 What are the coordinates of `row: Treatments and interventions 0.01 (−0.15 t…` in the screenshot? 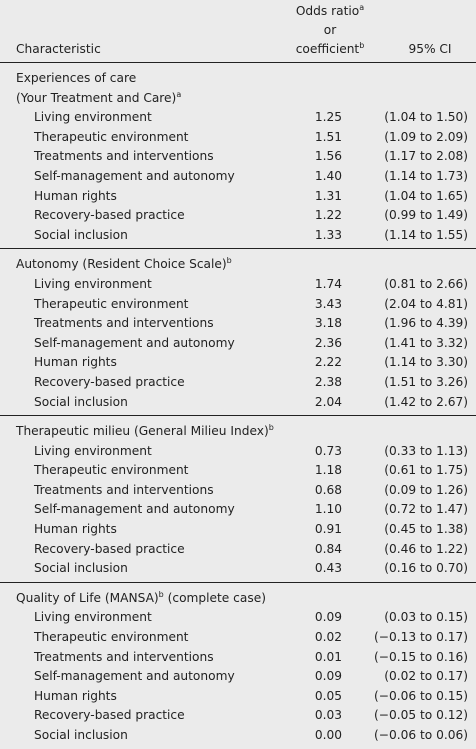 It's located at (238, 658).